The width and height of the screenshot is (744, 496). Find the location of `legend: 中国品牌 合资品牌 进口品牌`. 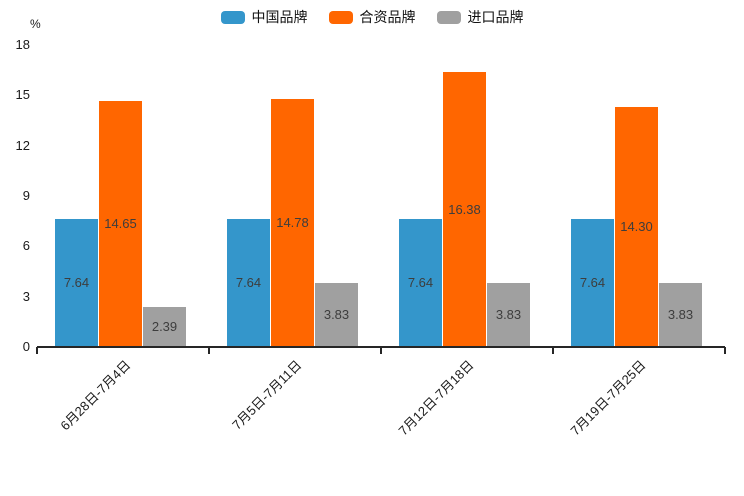

legend: 中国品牌 合资品牌 进口品牌 is located at coordinates (372, 17).